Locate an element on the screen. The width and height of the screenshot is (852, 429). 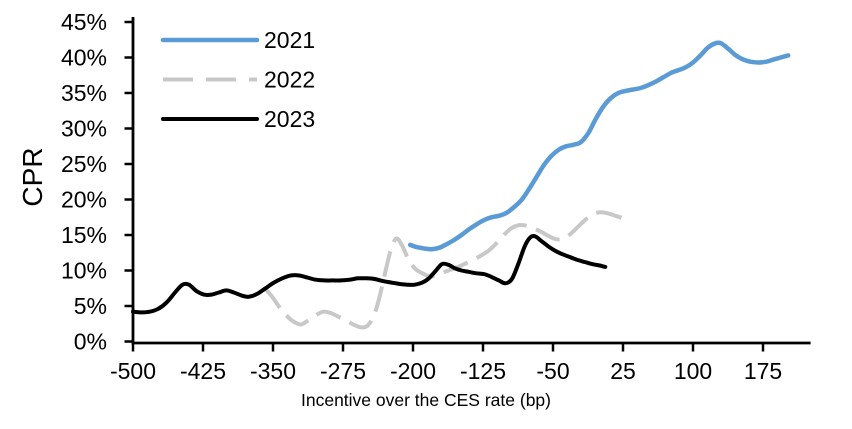
series-line-2022 is located at coordinates (442, 270).